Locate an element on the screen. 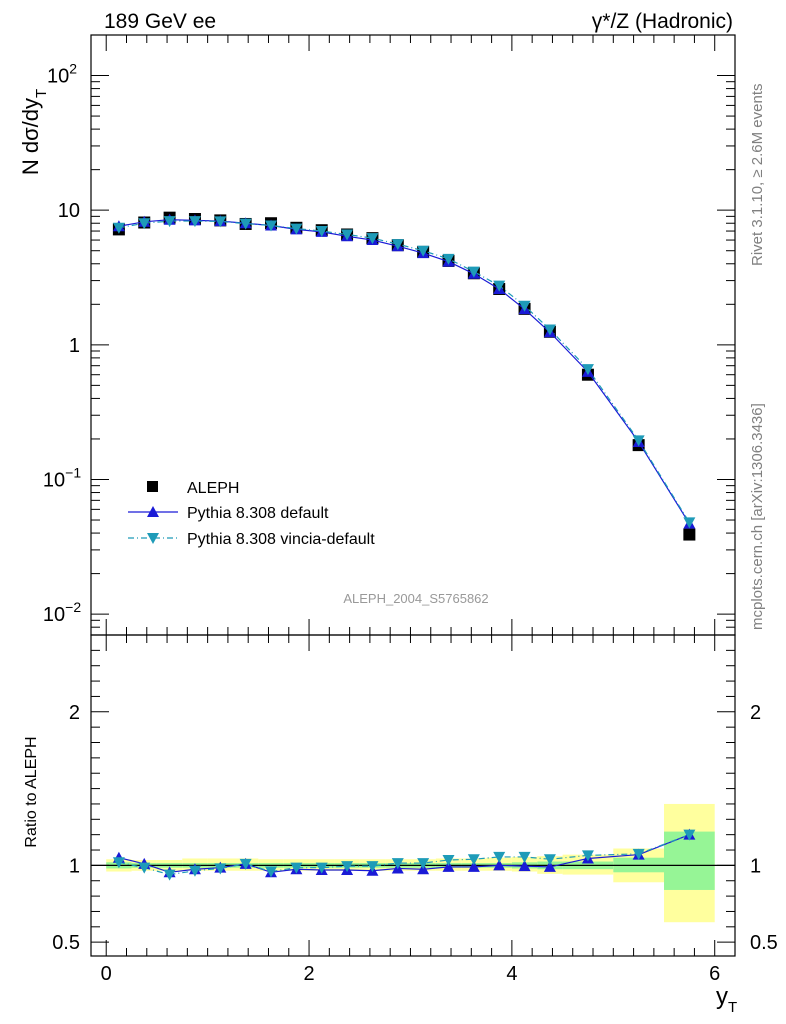 This screenshot has width=786, height=1024. ratio-y-tick-label: 1 is located at coordinates (74, 866).